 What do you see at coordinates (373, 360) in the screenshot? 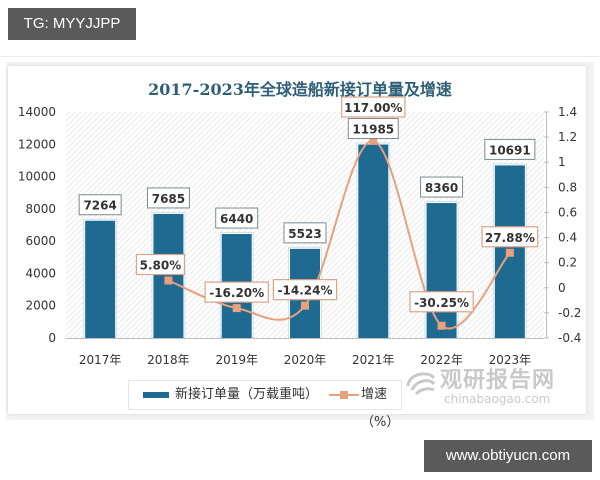
I see `x-axis-label: 2021年` at bounding box center [373, 360].